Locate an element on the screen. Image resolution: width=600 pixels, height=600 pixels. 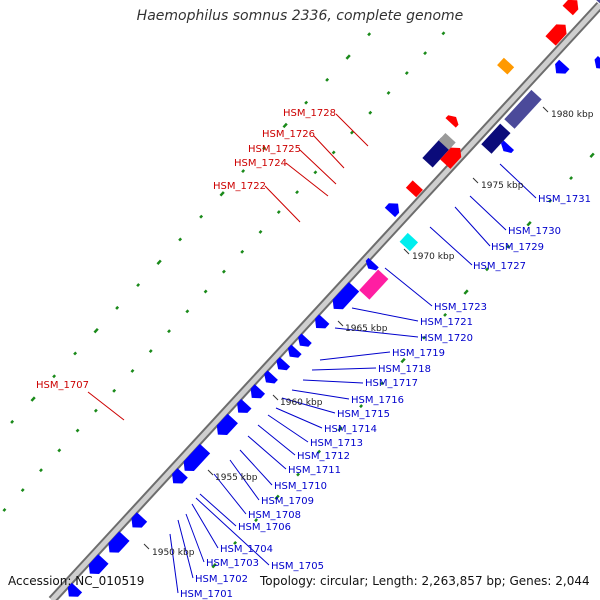
gene-label: HSM_1702 is located at coordinates (221, 579).